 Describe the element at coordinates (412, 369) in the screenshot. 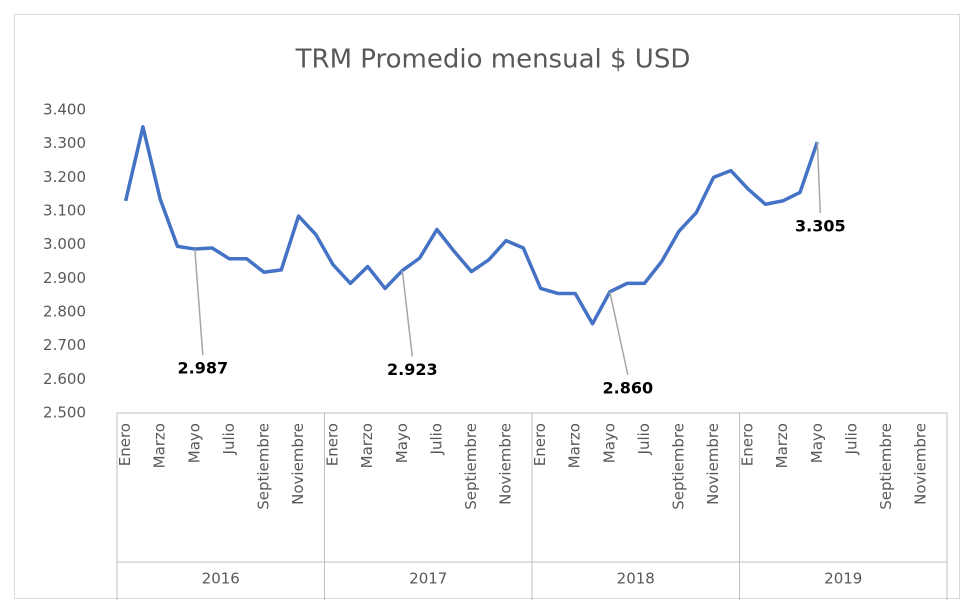

I see `data-label: 2.923` at that location.